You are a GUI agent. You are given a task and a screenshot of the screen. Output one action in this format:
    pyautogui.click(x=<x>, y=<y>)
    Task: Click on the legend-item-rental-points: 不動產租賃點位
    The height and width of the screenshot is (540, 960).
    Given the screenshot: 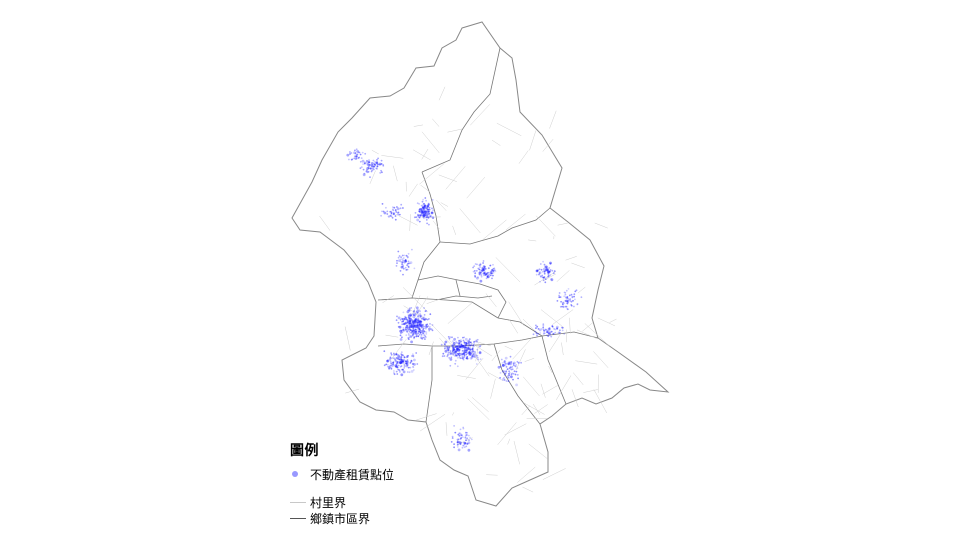 What is the action you would take?
    pyautogui.click(x=342, y=474)
    